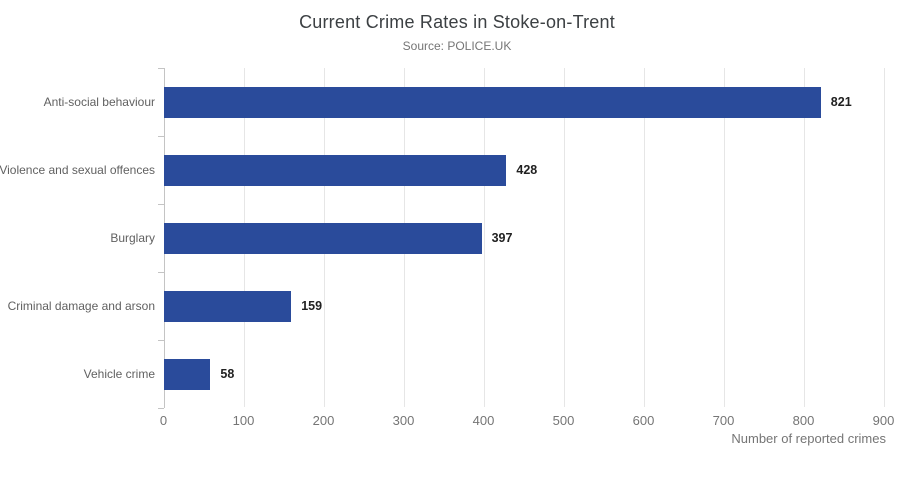  What do you see at coordinates (81, 306) in the screenshot?
I see `category-label: Criminal damage and arson` at bounding box center [81, 306].